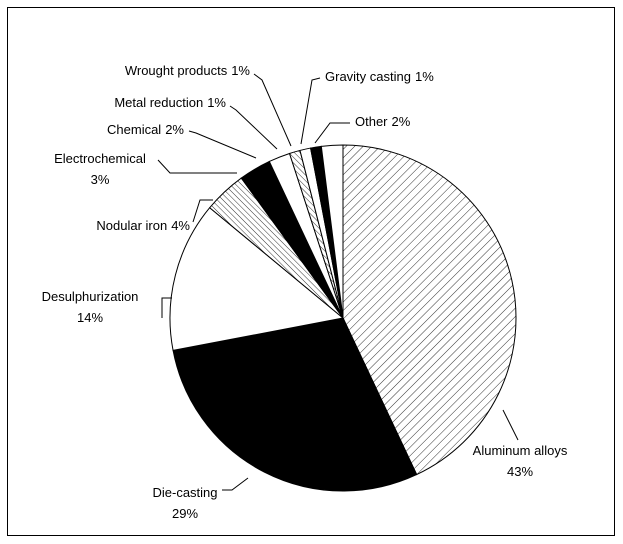 The width and height of the screenshot is (623, 544). I want to click on slice-label-name: Nodular iron, so click(131, 225).